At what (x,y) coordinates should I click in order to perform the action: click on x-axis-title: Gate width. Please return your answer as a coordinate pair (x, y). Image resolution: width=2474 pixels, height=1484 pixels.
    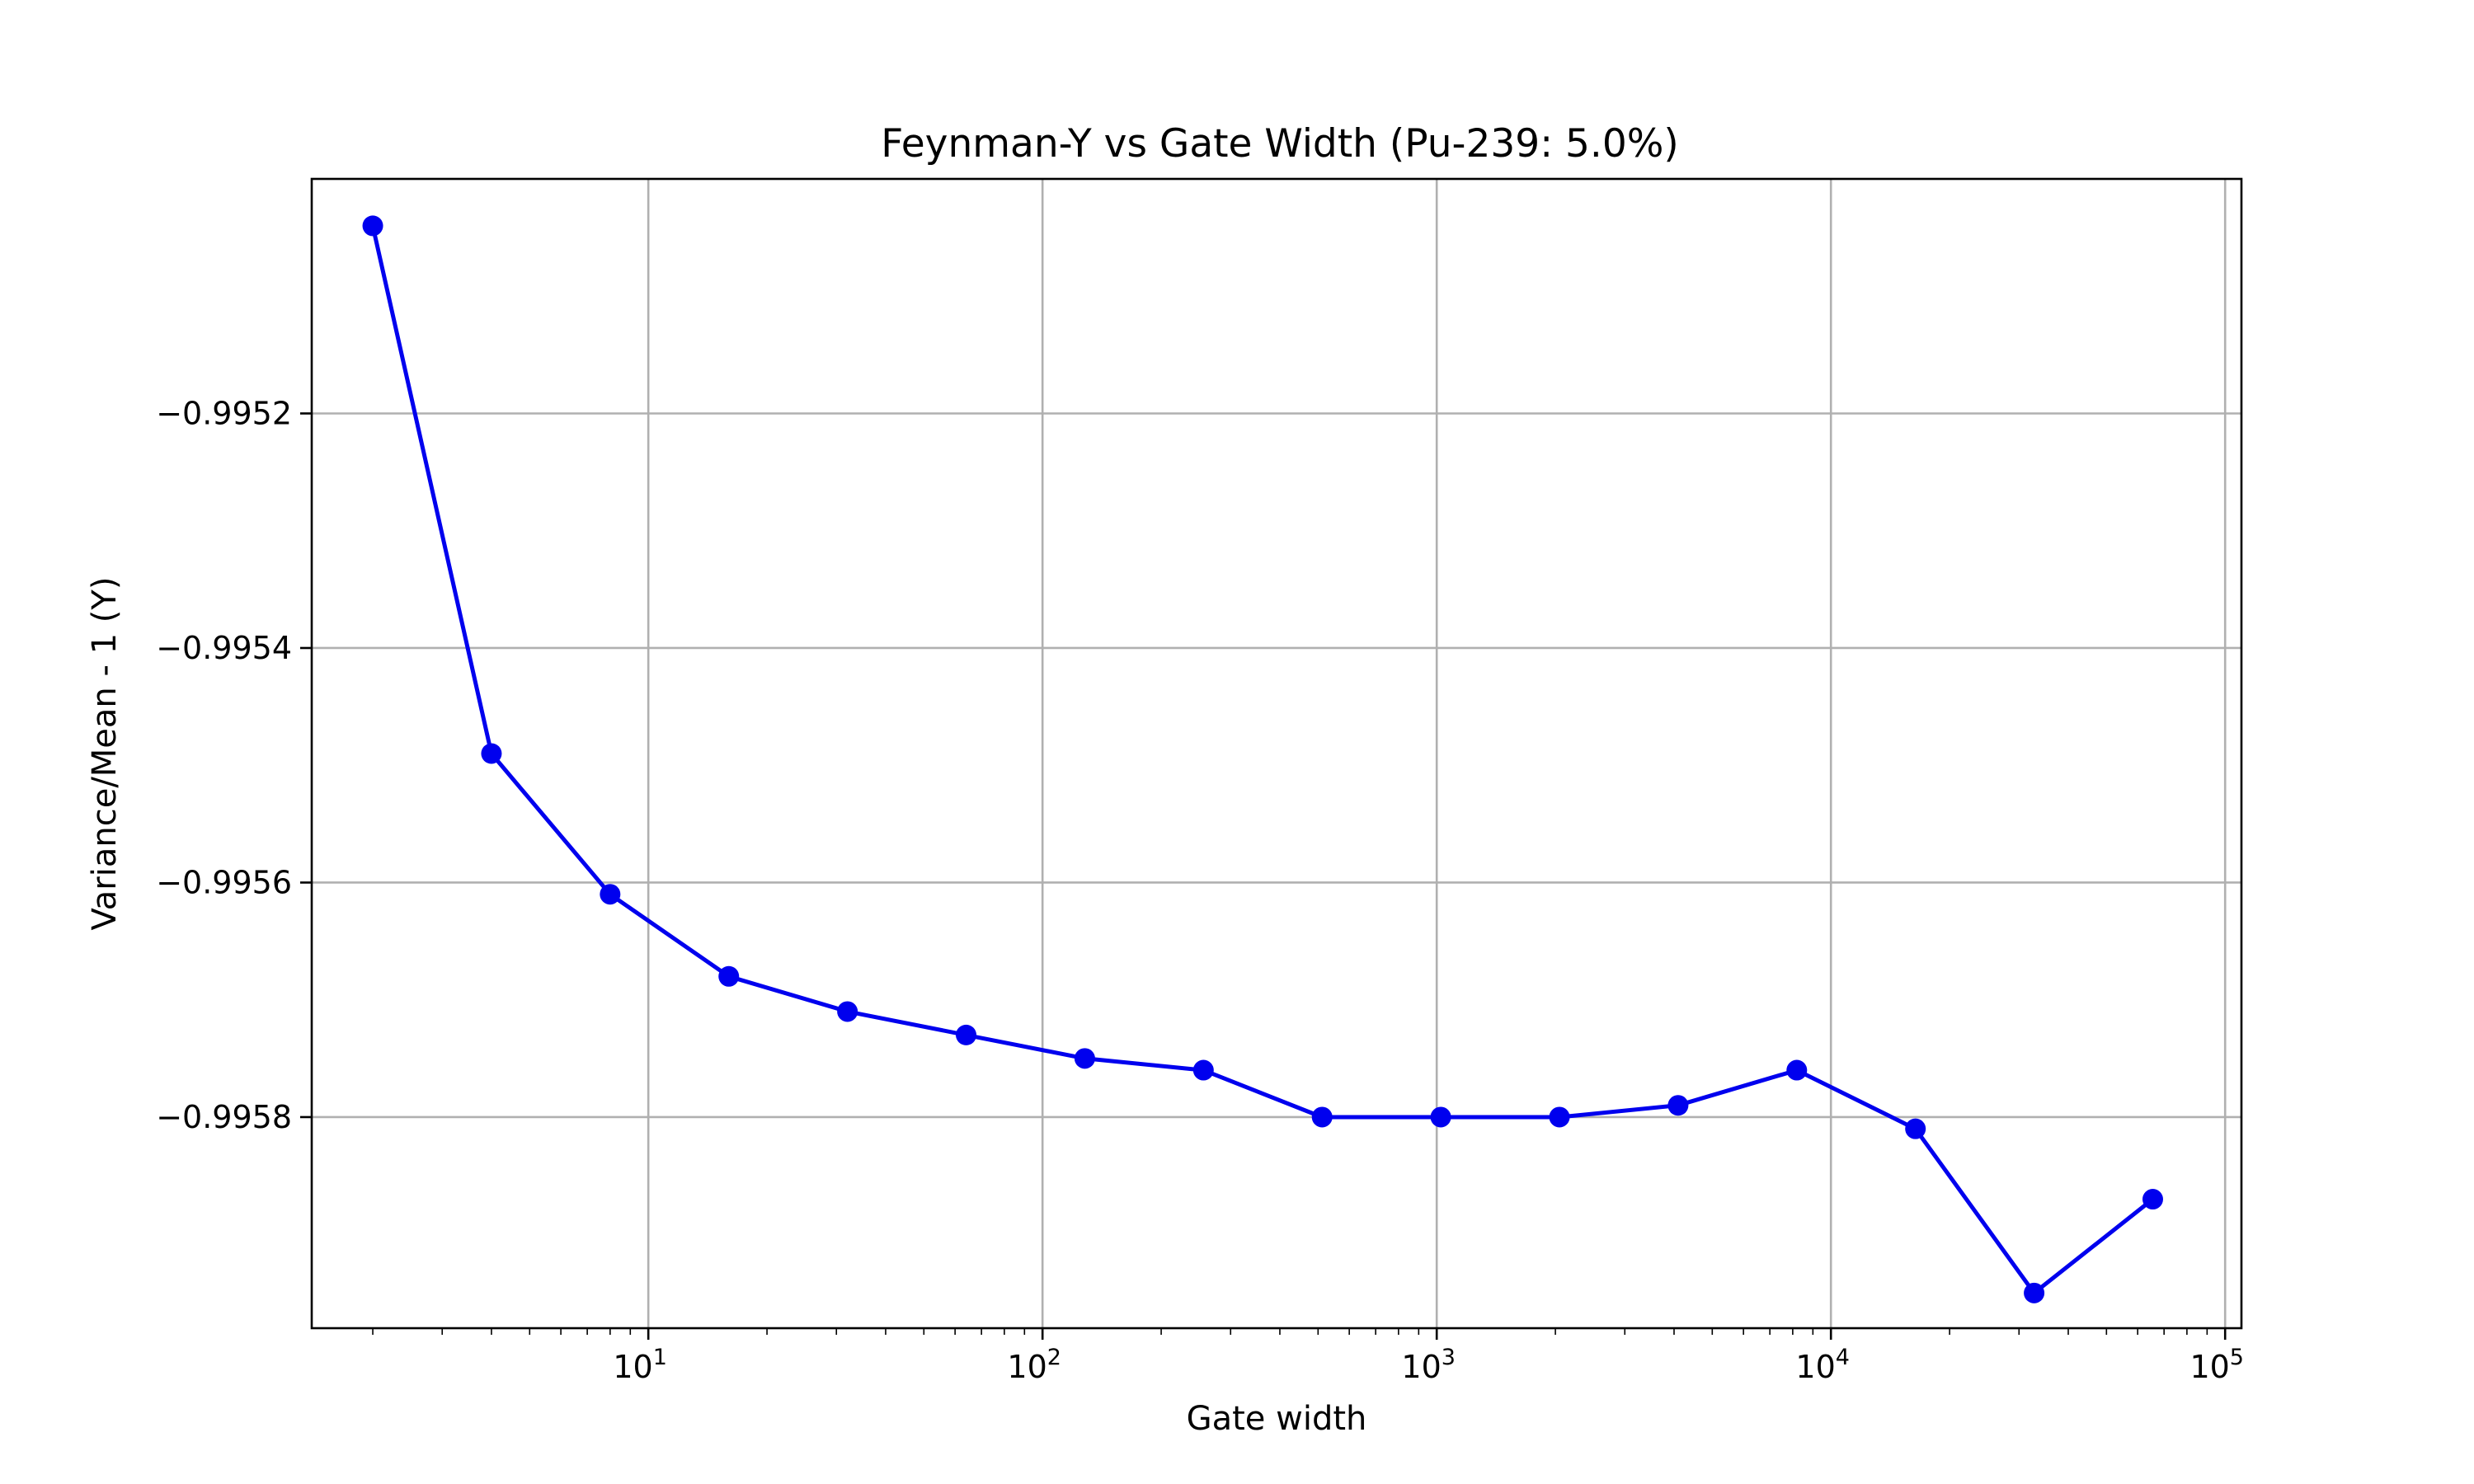
    Looking at the image, I should click on (1277, 1419).